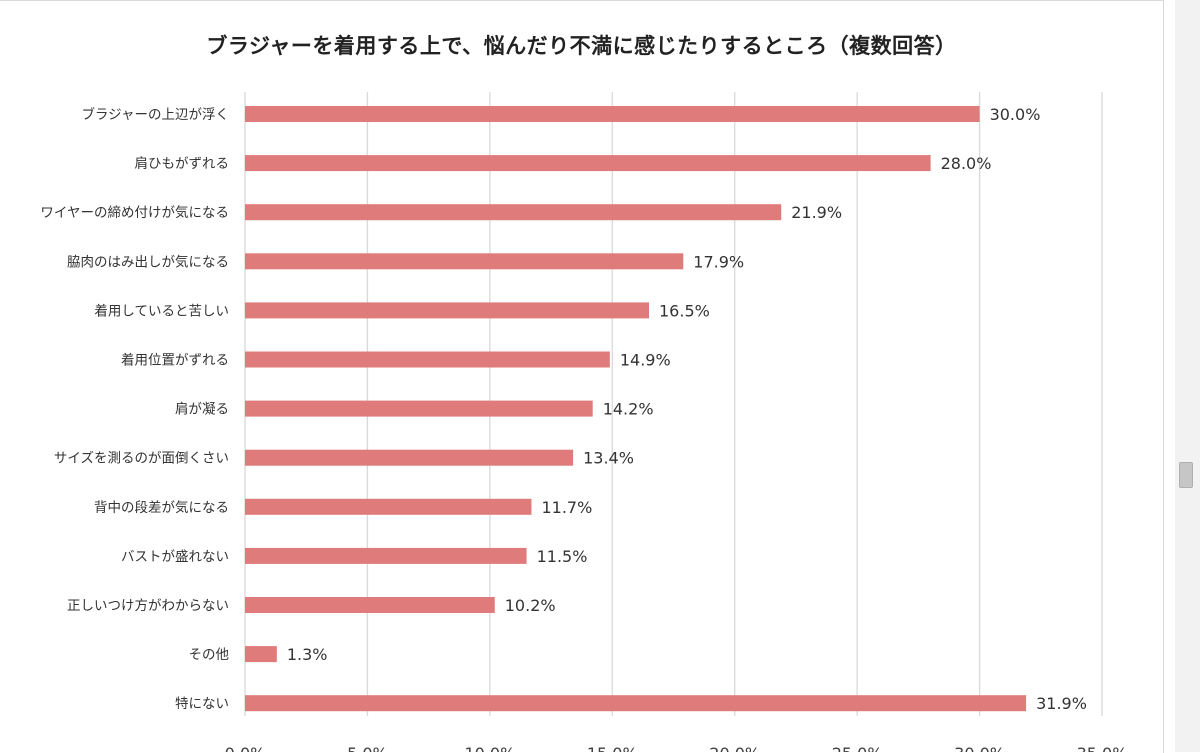 This screenshot has height=753, width=1200. Describe the element at coordinates (979, 748) in the screenshot. I see `x-tick-label: 30.0%` at that location.